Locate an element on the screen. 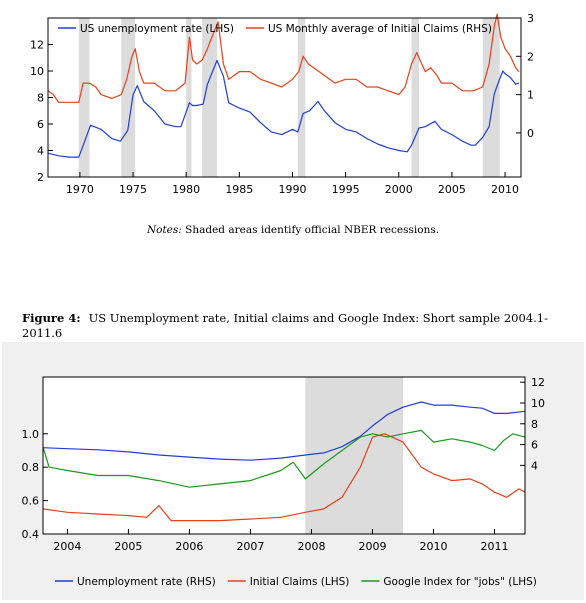 The height and width of the screenshot is (603, 586). x-axis-tick-label: 1985 is located at coordinates (239, 189).